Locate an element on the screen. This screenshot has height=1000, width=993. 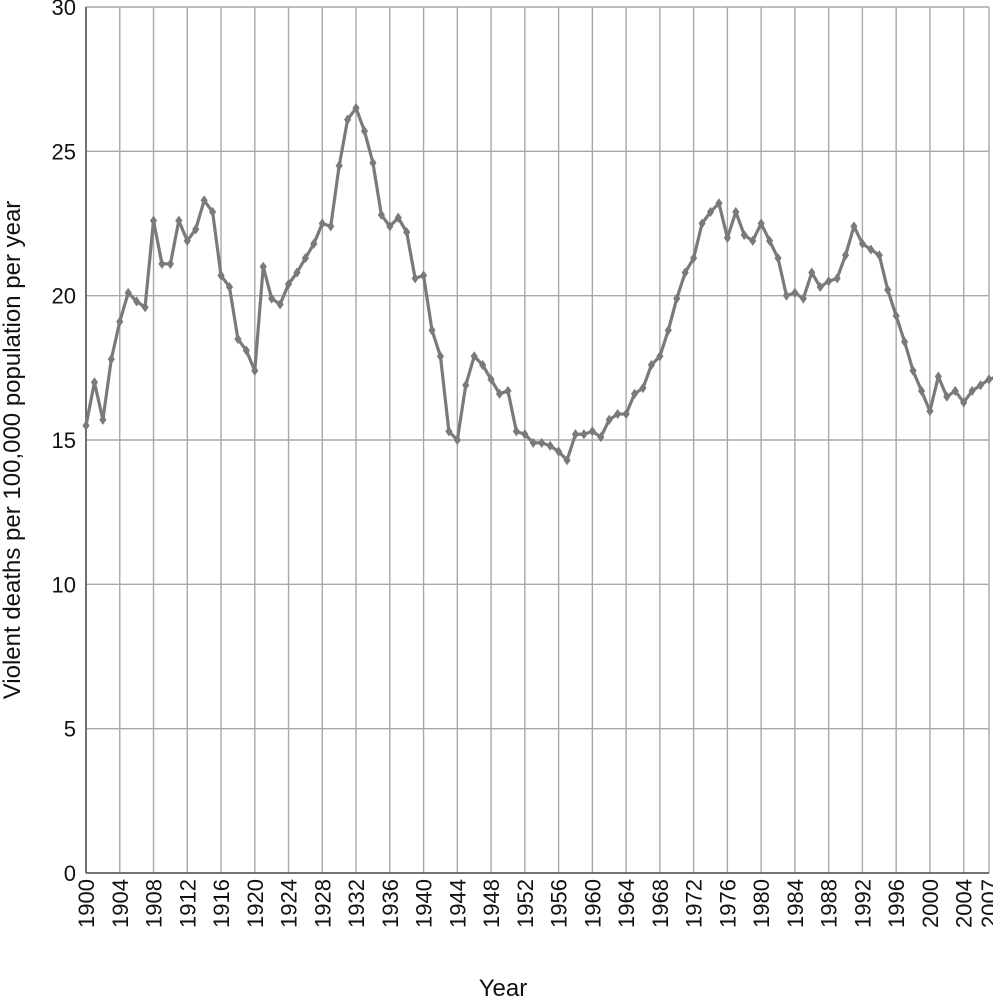
x-tick-label: 1944 is located at coordinates (457, 903).